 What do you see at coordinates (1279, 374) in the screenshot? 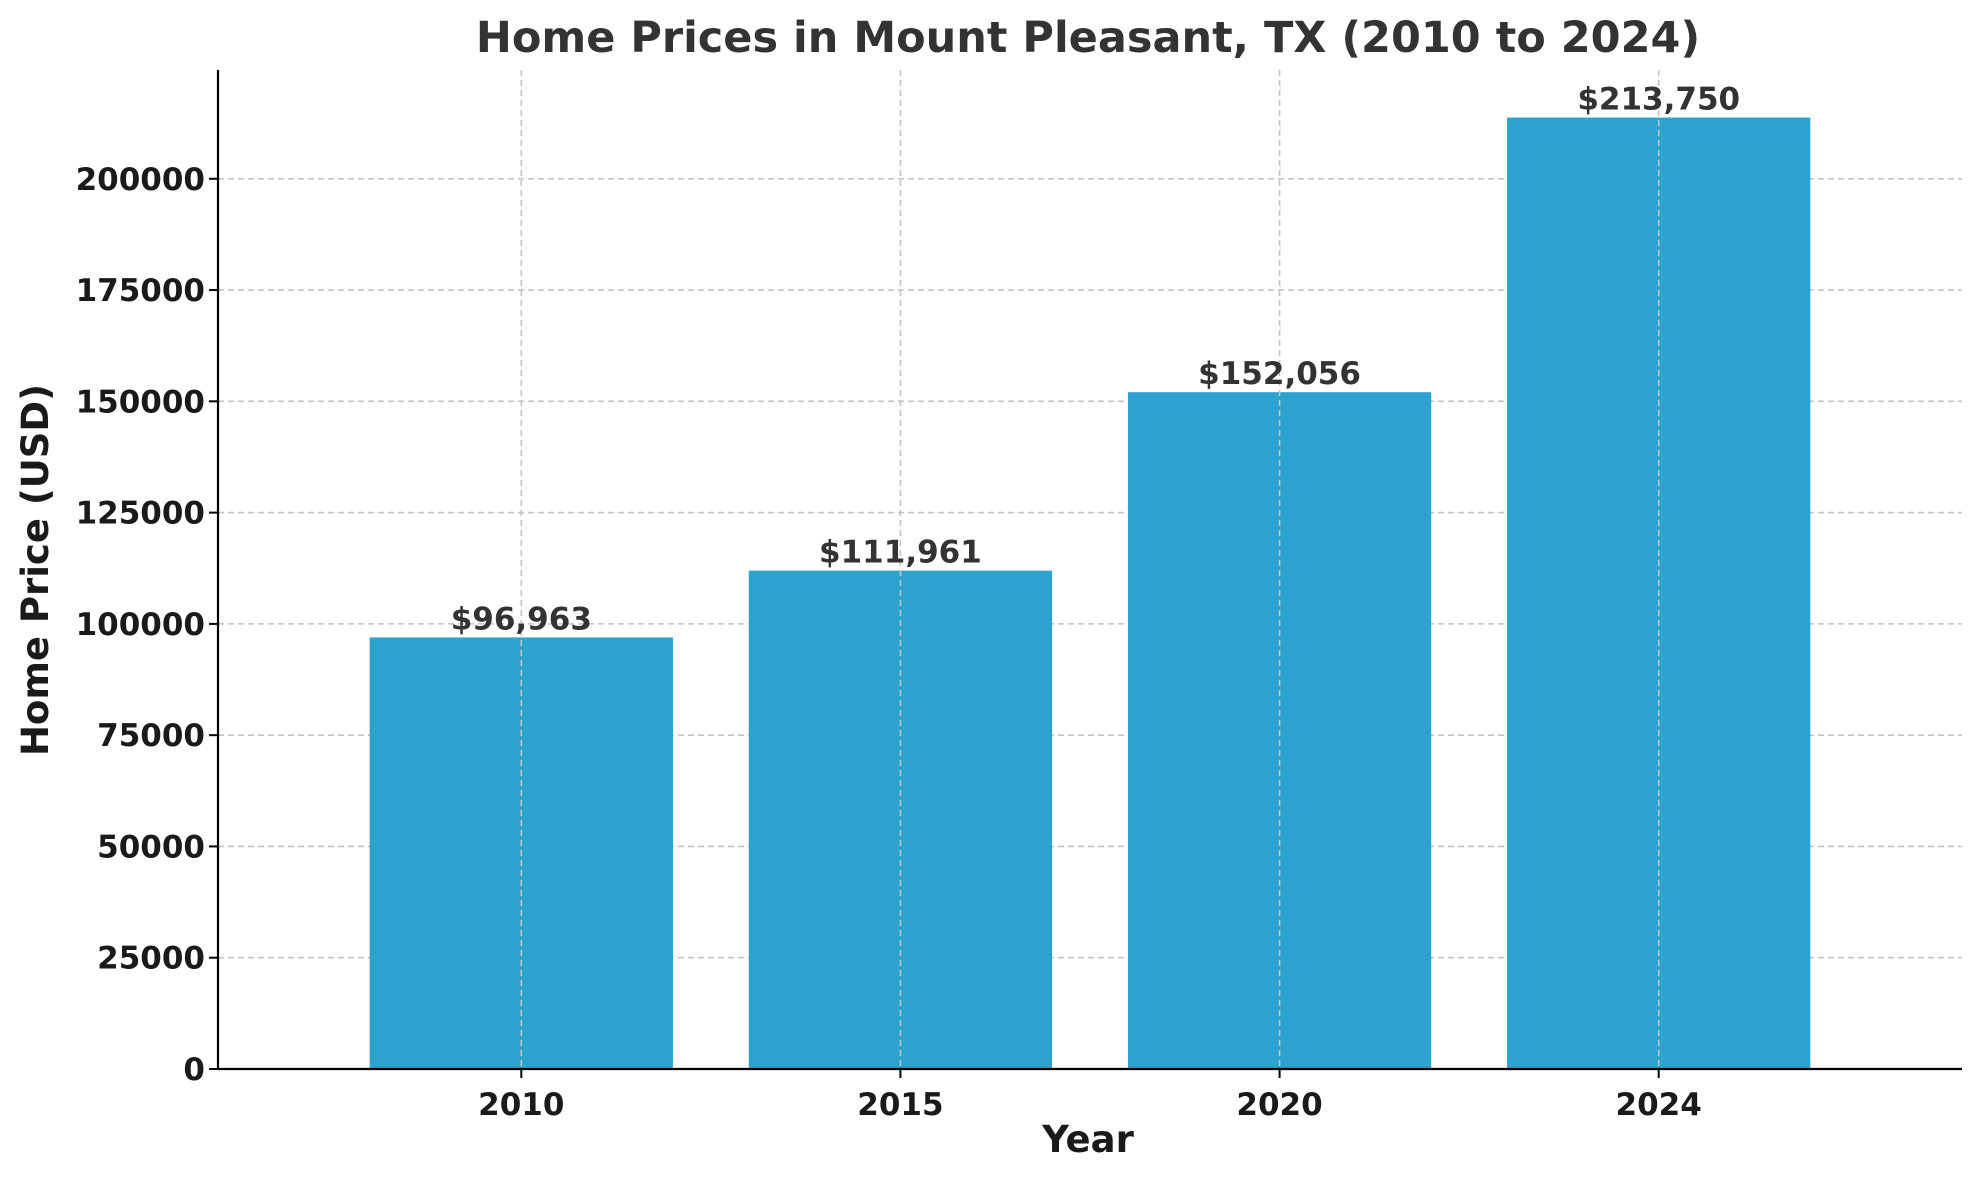
I see `data-label-2020: $152,056` at bounding box center [1279, 374].